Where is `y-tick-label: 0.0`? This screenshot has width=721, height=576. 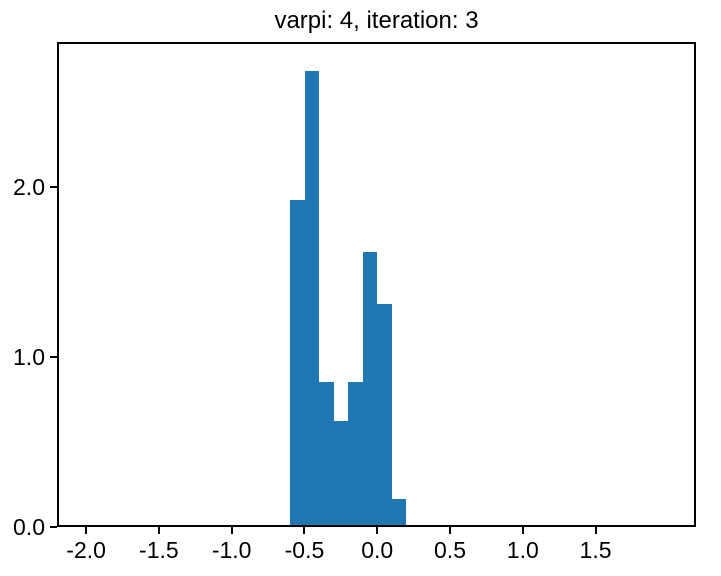 y-tick-label: 0.0 is located at coordinates (29, 527).